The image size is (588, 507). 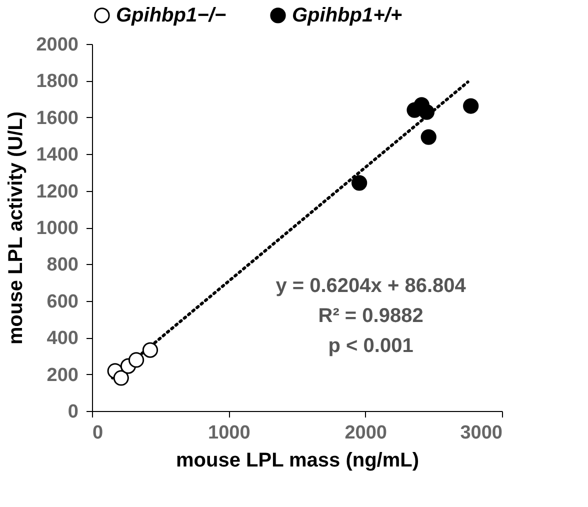 What do you see at coordinates (57, 191) in the screenshot?
I see `y-tick-label: 1200` at bounding box center [57, 191].